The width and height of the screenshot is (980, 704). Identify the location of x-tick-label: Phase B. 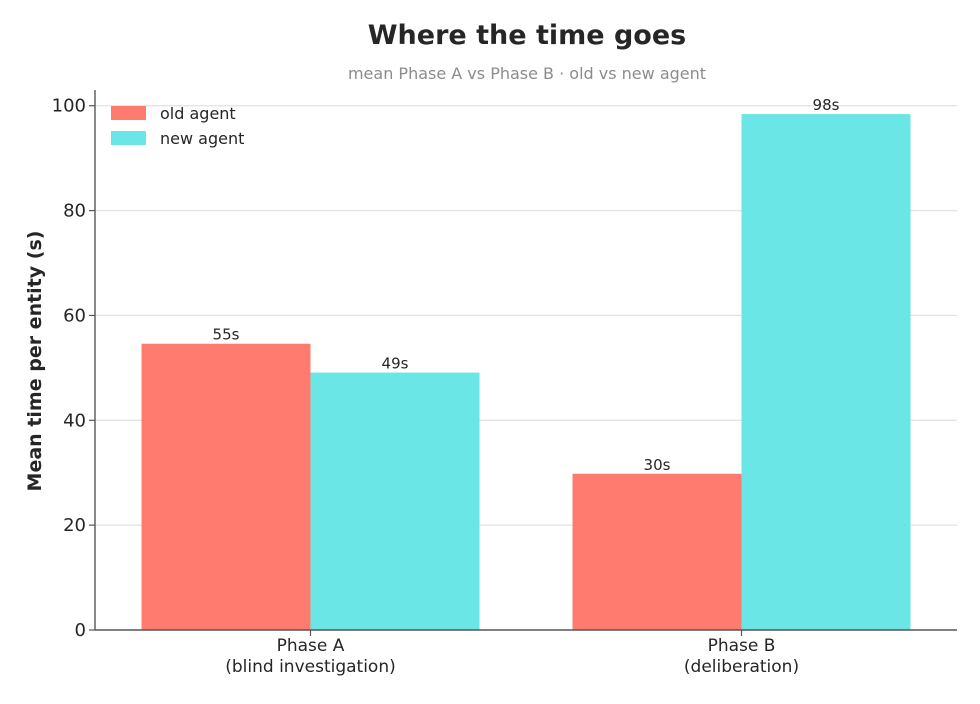
(742, 646).